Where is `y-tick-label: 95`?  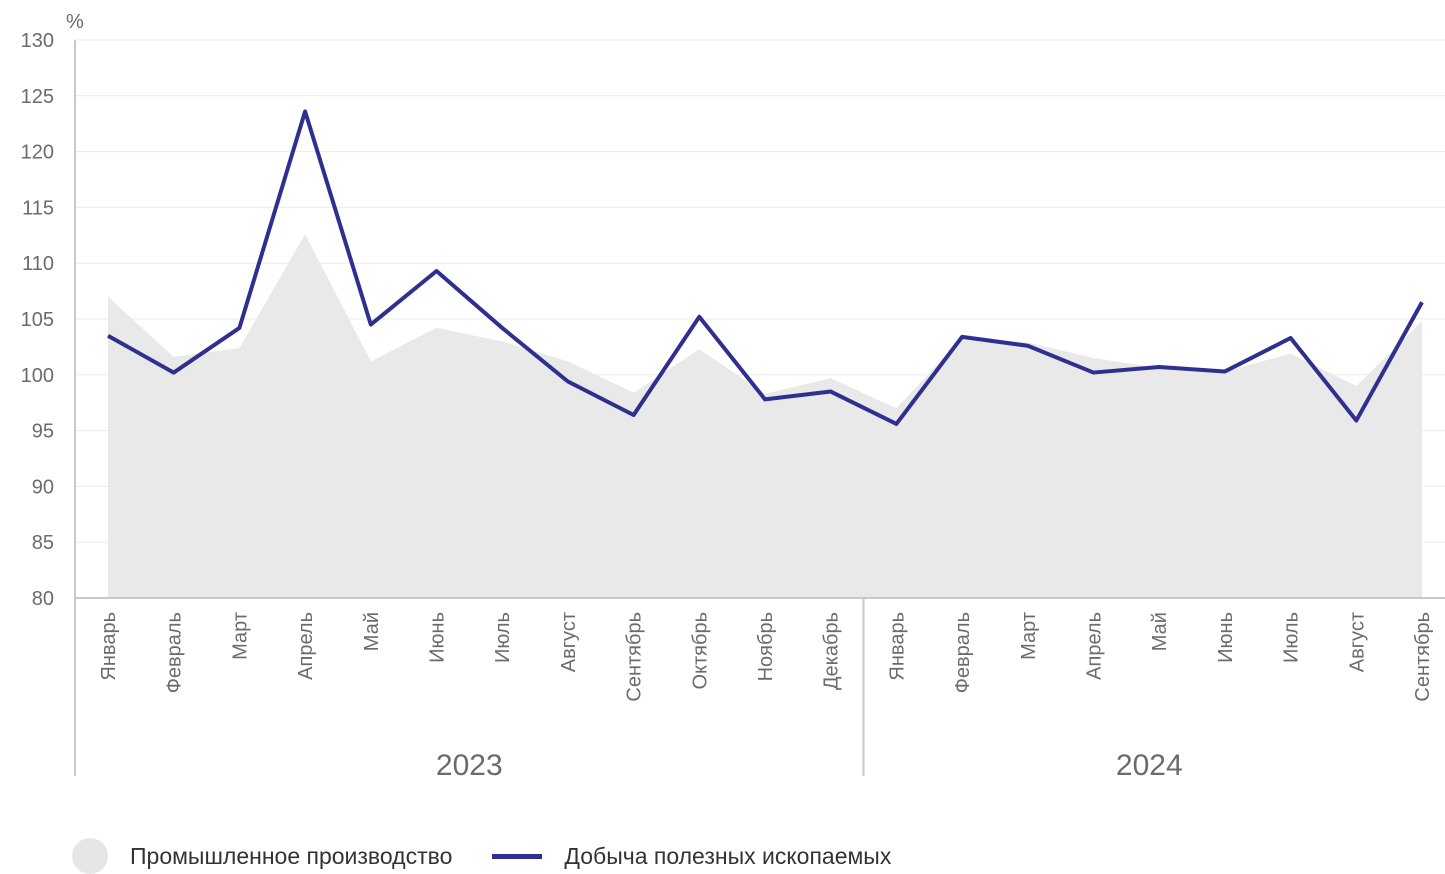 y-tick-label: 95 is located at coordinates (43, 432).